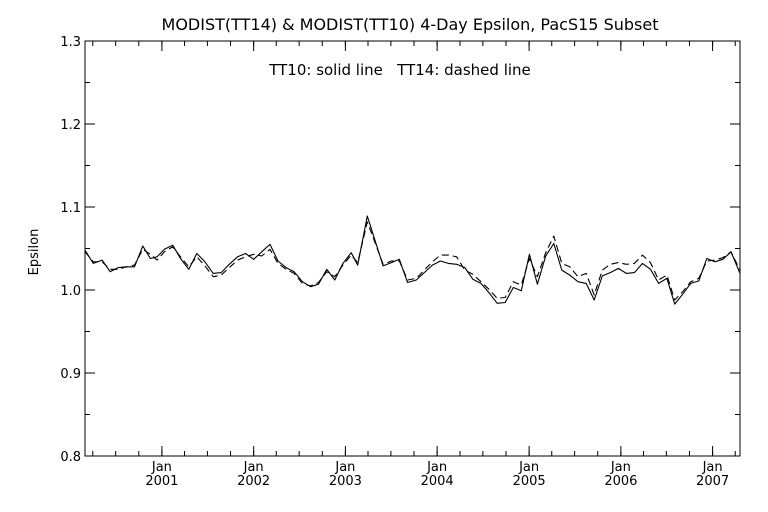  Describe the element at coordinates (529, 481) in the screenshot. I see `x-tick-year: 2005` at that location.